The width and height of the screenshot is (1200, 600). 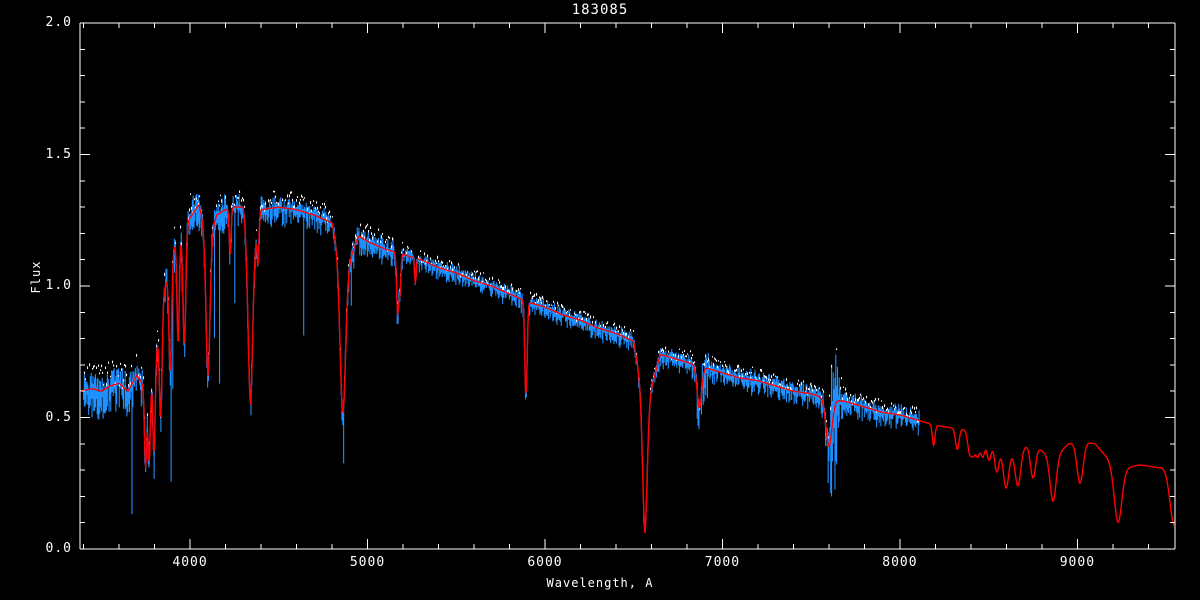 I want to click on x-tick-label: 5000, so click(x=367, y=562).